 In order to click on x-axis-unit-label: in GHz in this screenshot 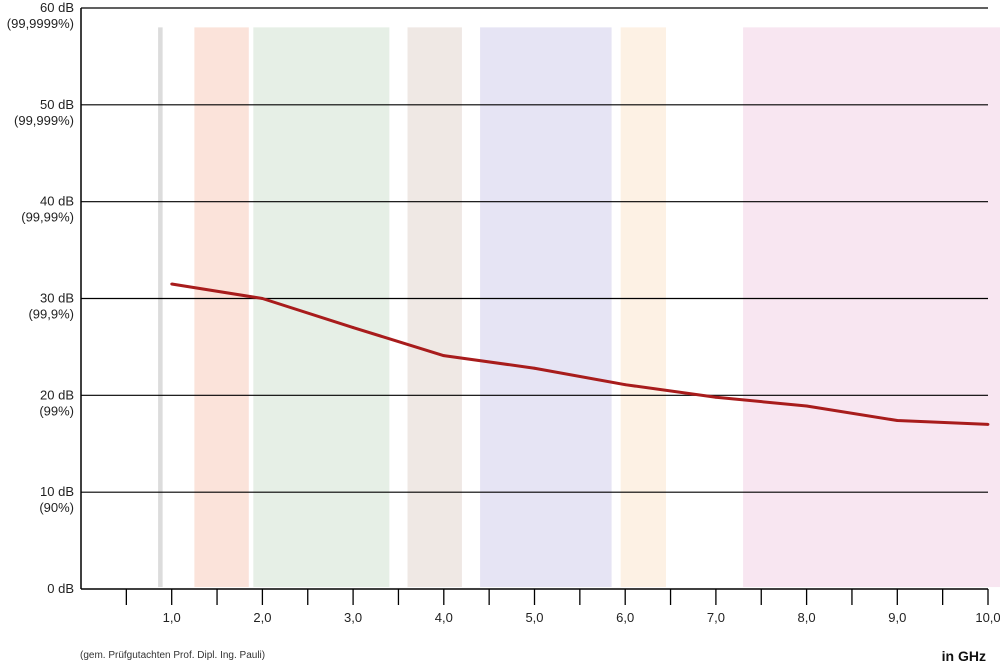, I will do `click(963, 656)`.